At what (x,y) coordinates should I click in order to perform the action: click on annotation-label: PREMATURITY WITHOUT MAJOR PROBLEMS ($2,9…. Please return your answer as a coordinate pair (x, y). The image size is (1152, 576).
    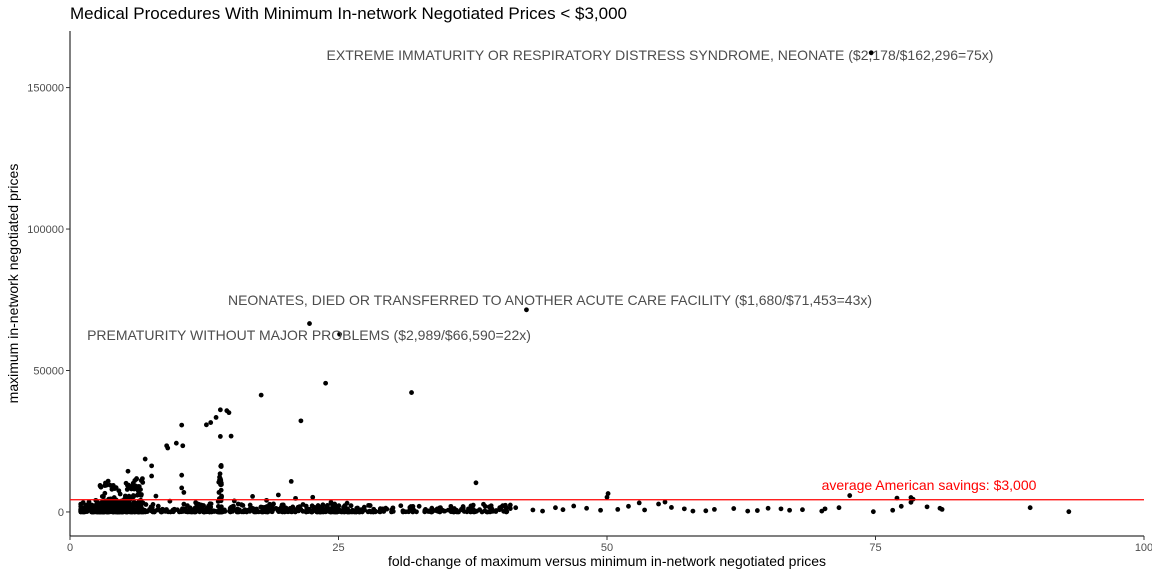
    Looking at the image, I should click on (309, 335).